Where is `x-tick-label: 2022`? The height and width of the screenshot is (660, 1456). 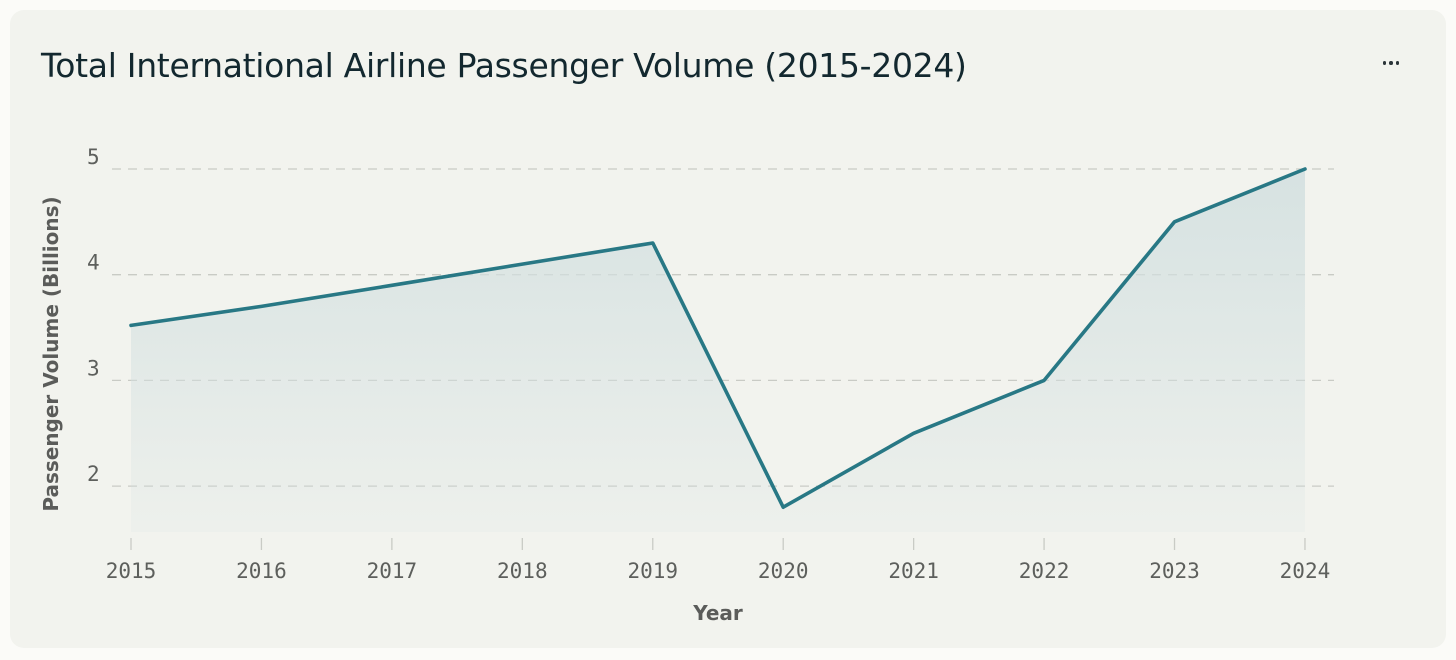 x-tick-label: 2022 is located at coordinates (1044, 571).